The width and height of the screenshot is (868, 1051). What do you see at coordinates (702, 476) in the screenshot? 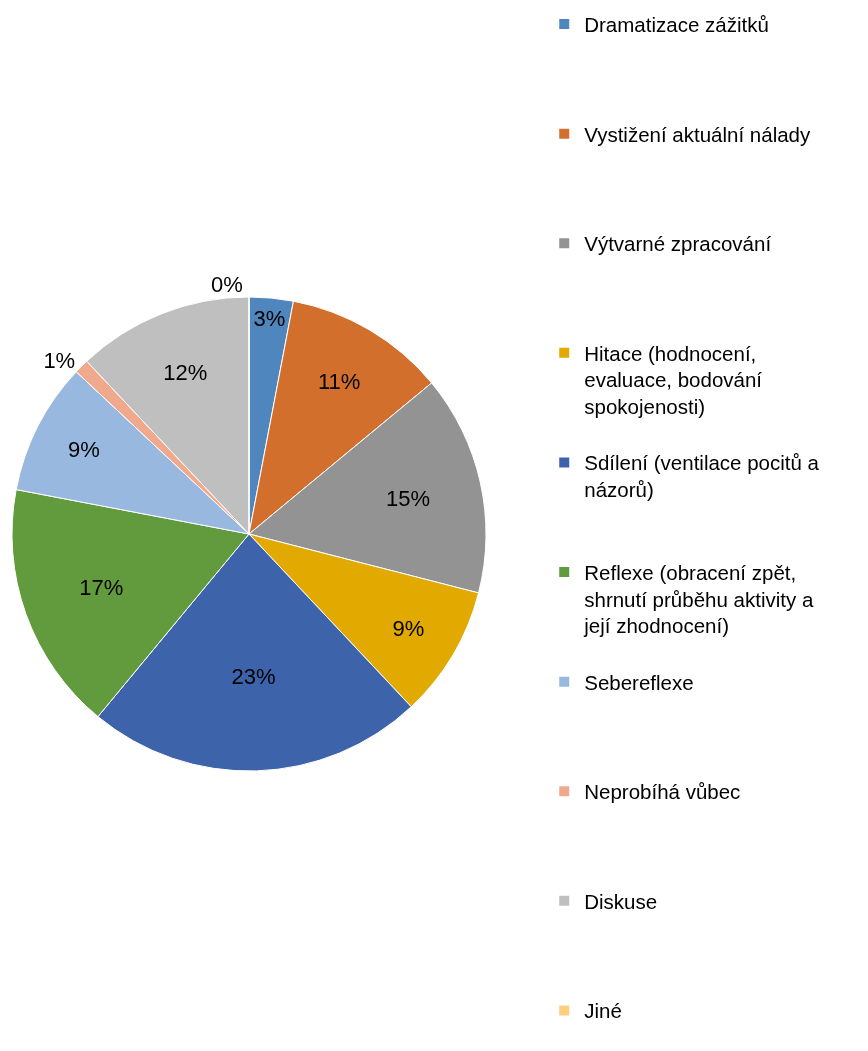
I see `legend-label: Sdílení (ventilace pocitů a názorů)` at bounding box center [702, 476].